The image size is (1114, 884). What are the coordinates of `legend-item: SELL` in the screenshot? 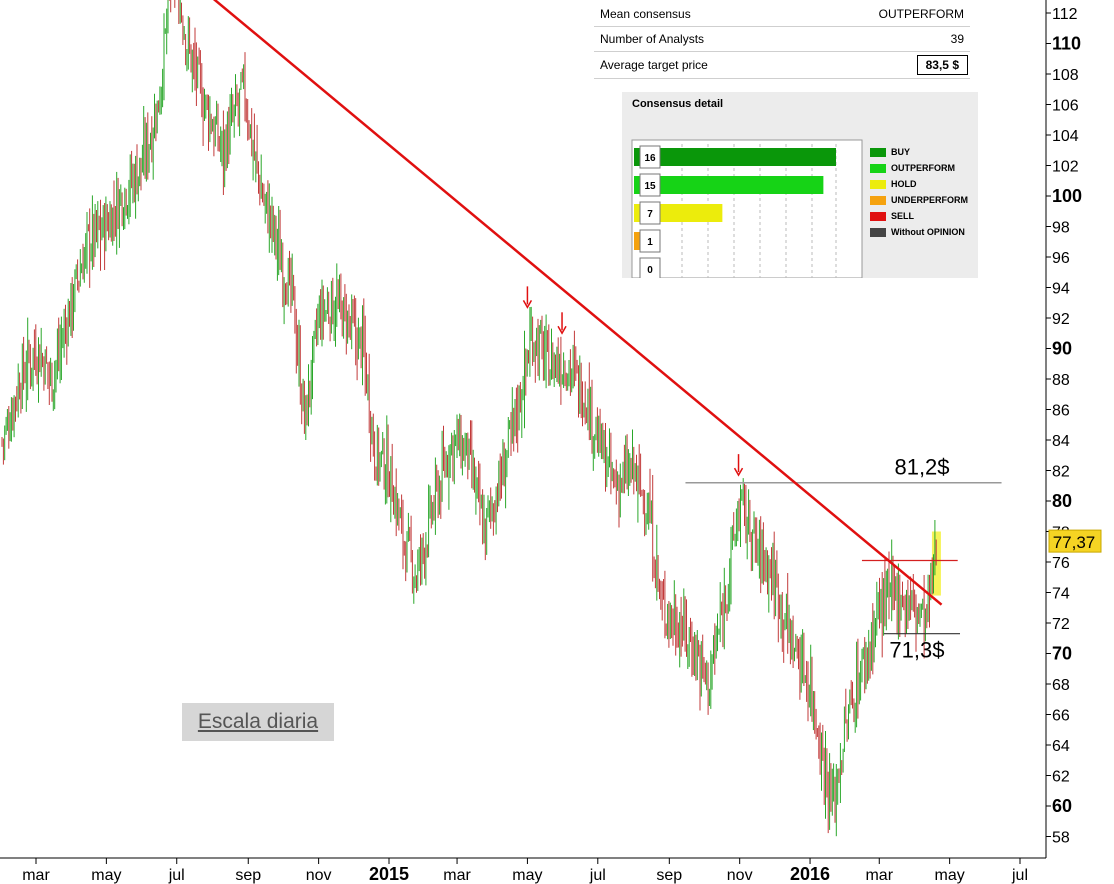 It's located at (919, 216).